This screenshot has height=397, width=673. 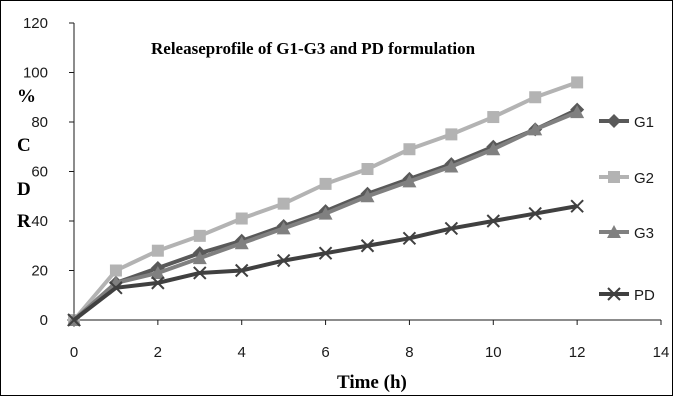 I want to click on y-tick-label: 120, so click(x=35, y=23).